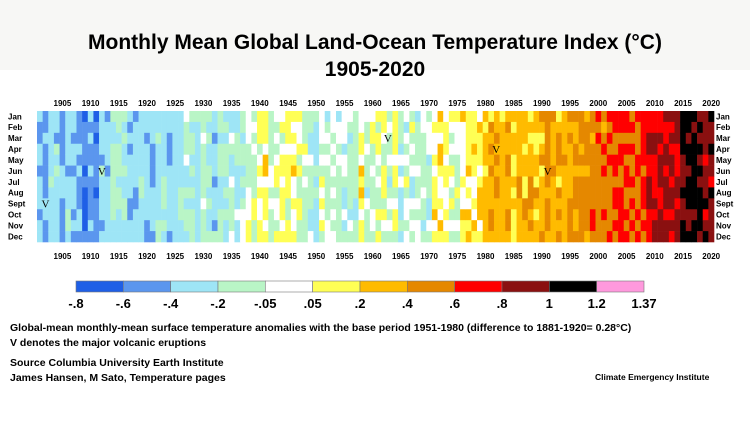 This screenshot has height=422, width=750. Describe the element at coordinates (723, 215) in the screenshot. I see `y-month-label-right: Oct` at that location.